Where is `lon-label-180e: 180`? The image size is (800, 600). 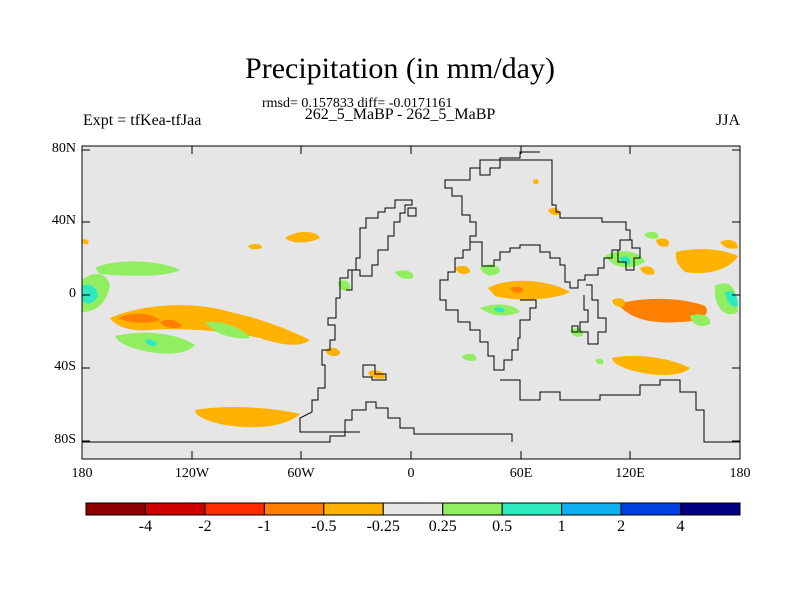
lon-label-180e: 180 is located at coordinates (740, 473).